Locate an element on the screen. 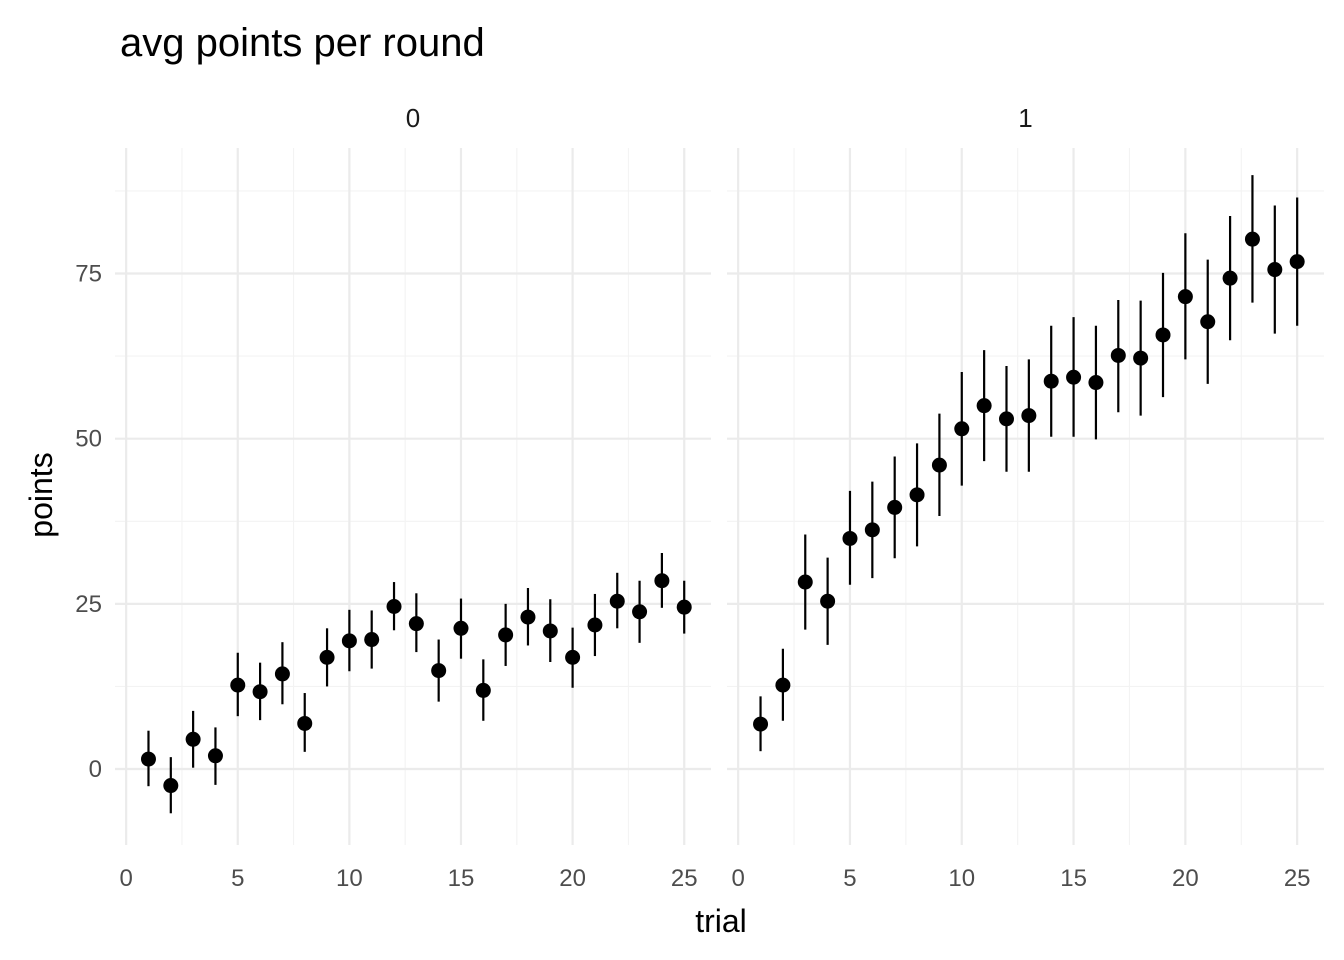 This screenshot has height=960, width=1344. y-tick-label: 50 is located at coordinates (88, 439).